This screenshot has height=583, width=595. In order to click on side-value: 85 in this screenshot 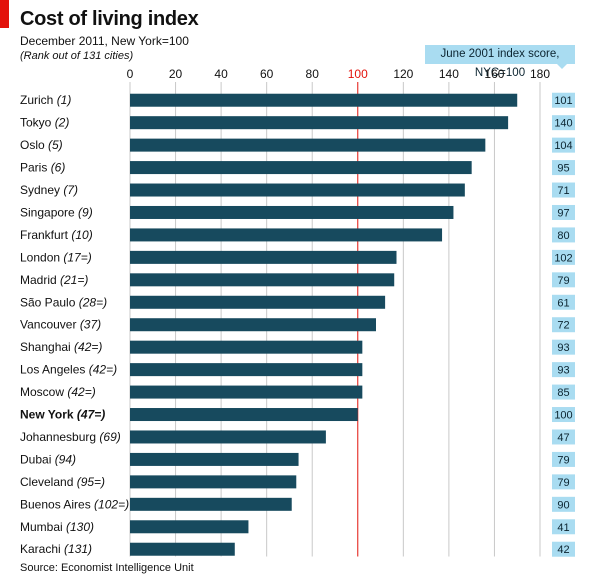, I will do `click(563, 393)`.